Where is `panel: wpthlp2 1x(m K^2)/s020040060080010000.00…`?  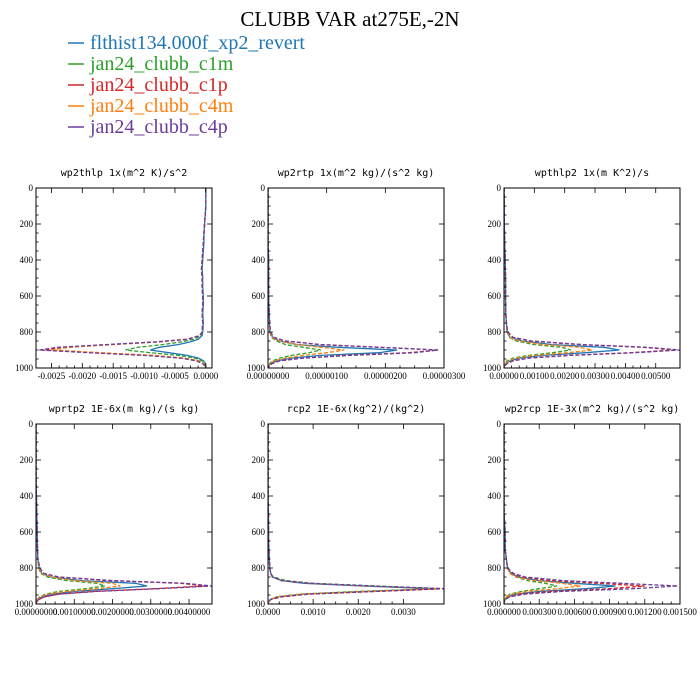
panel: wpthlp2 1x(m K^2)/s020040060080010000.00… is located at coordinates (582, 274).